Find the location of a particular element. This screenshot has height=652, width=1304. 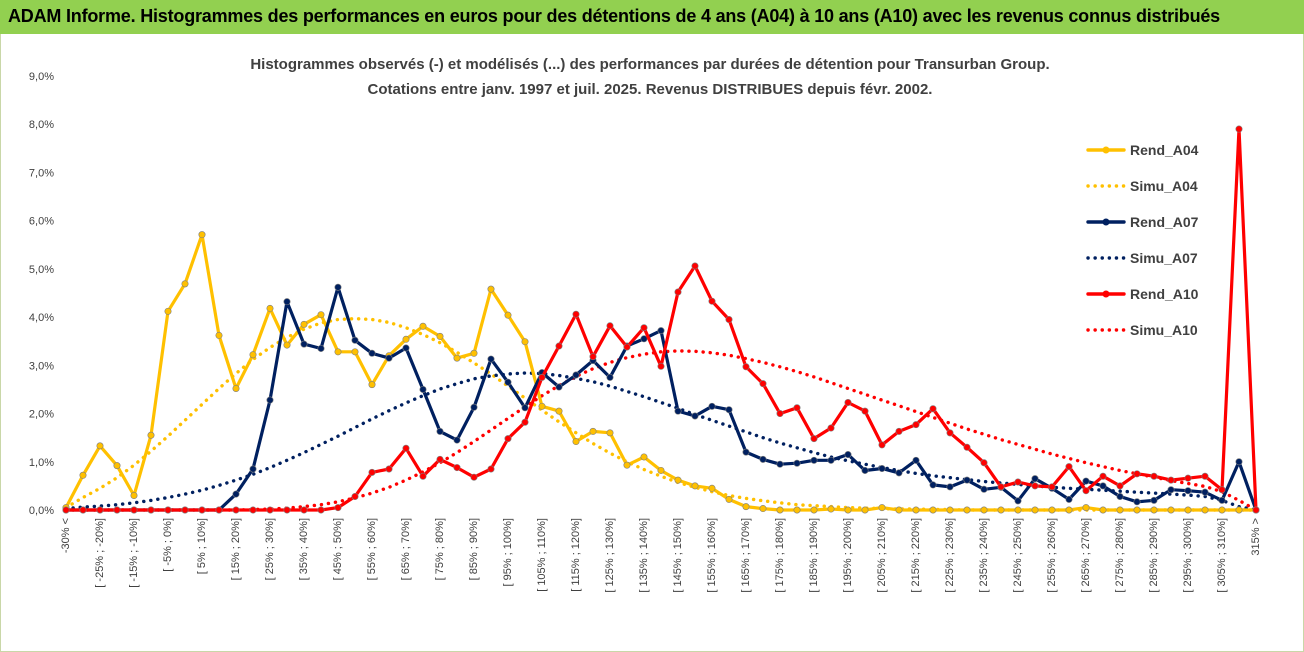

legend-marker is located at coordinates (1106, 222).